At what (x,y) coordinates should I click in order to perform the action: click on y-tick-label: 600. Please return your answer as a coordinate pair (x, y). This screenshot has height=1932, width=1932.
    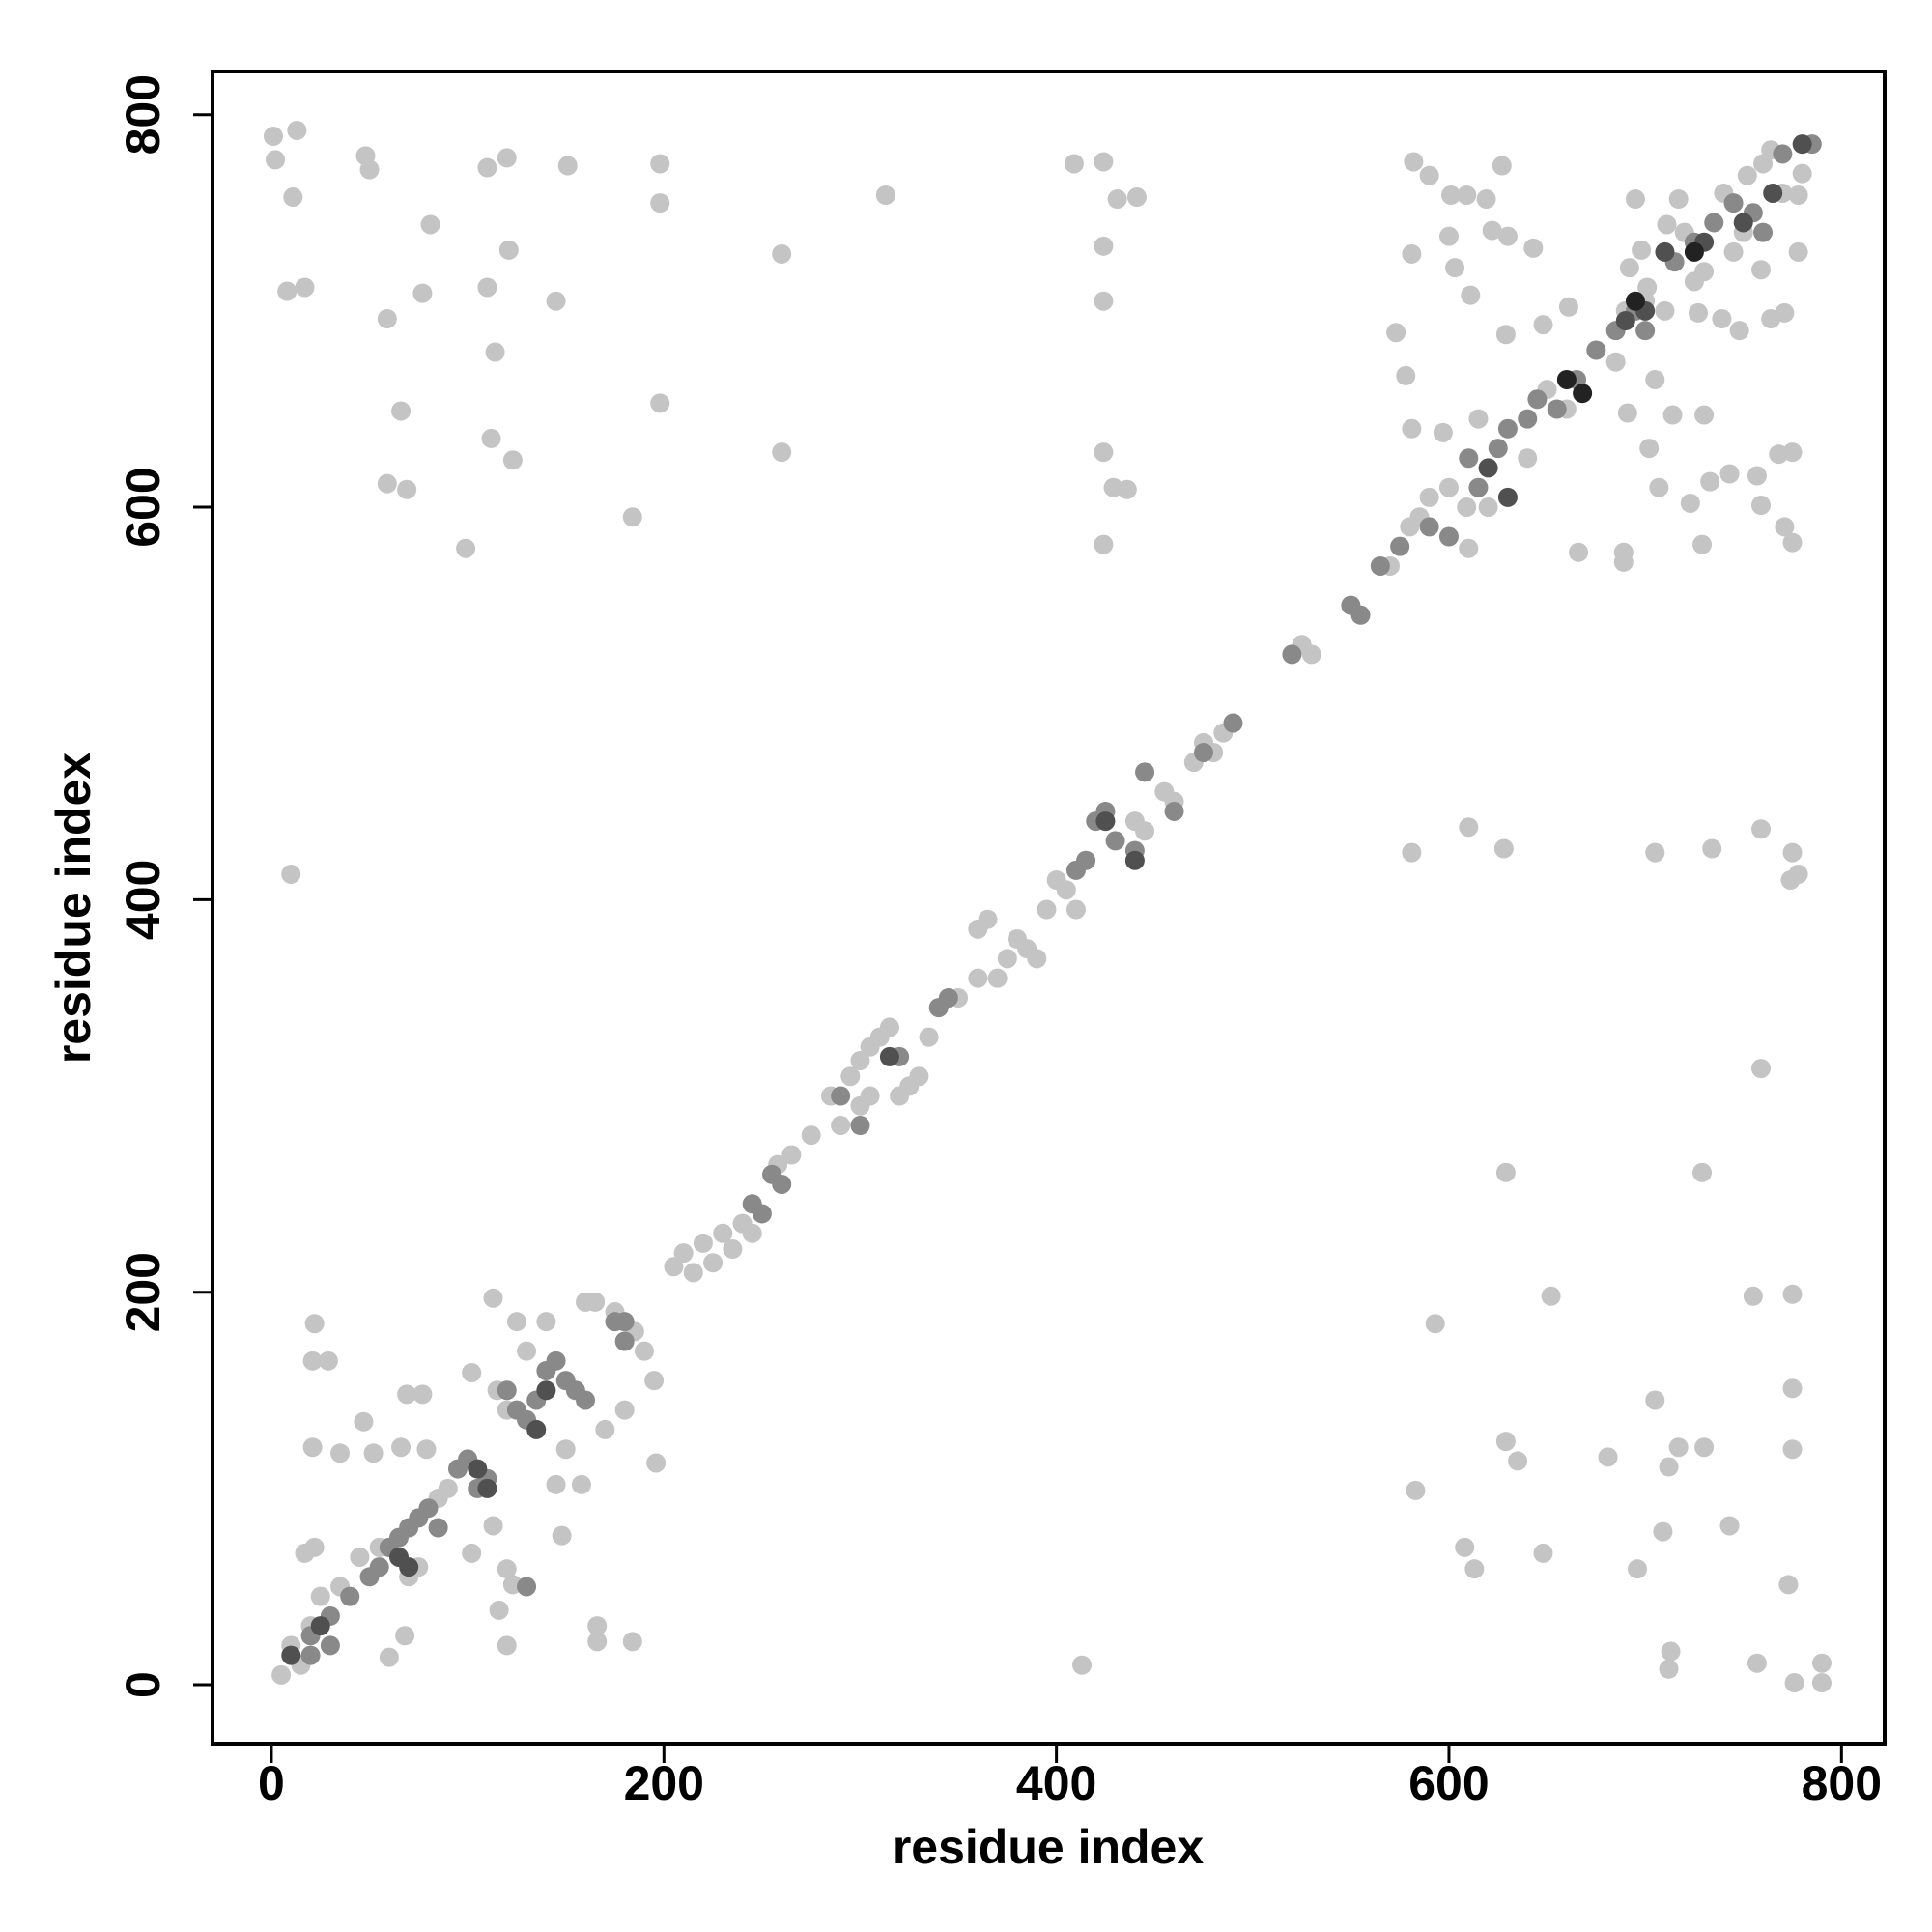
    Looking at the image, I should click on (143, 507).